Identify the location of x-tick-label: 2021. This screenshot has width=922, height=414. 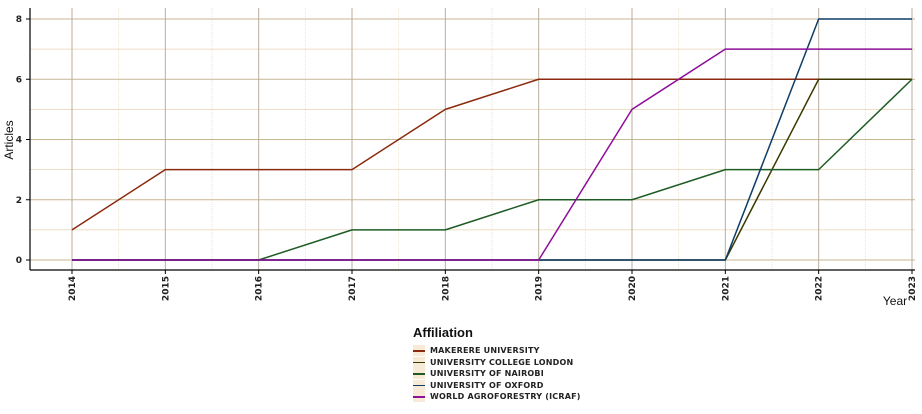
(726, 288).